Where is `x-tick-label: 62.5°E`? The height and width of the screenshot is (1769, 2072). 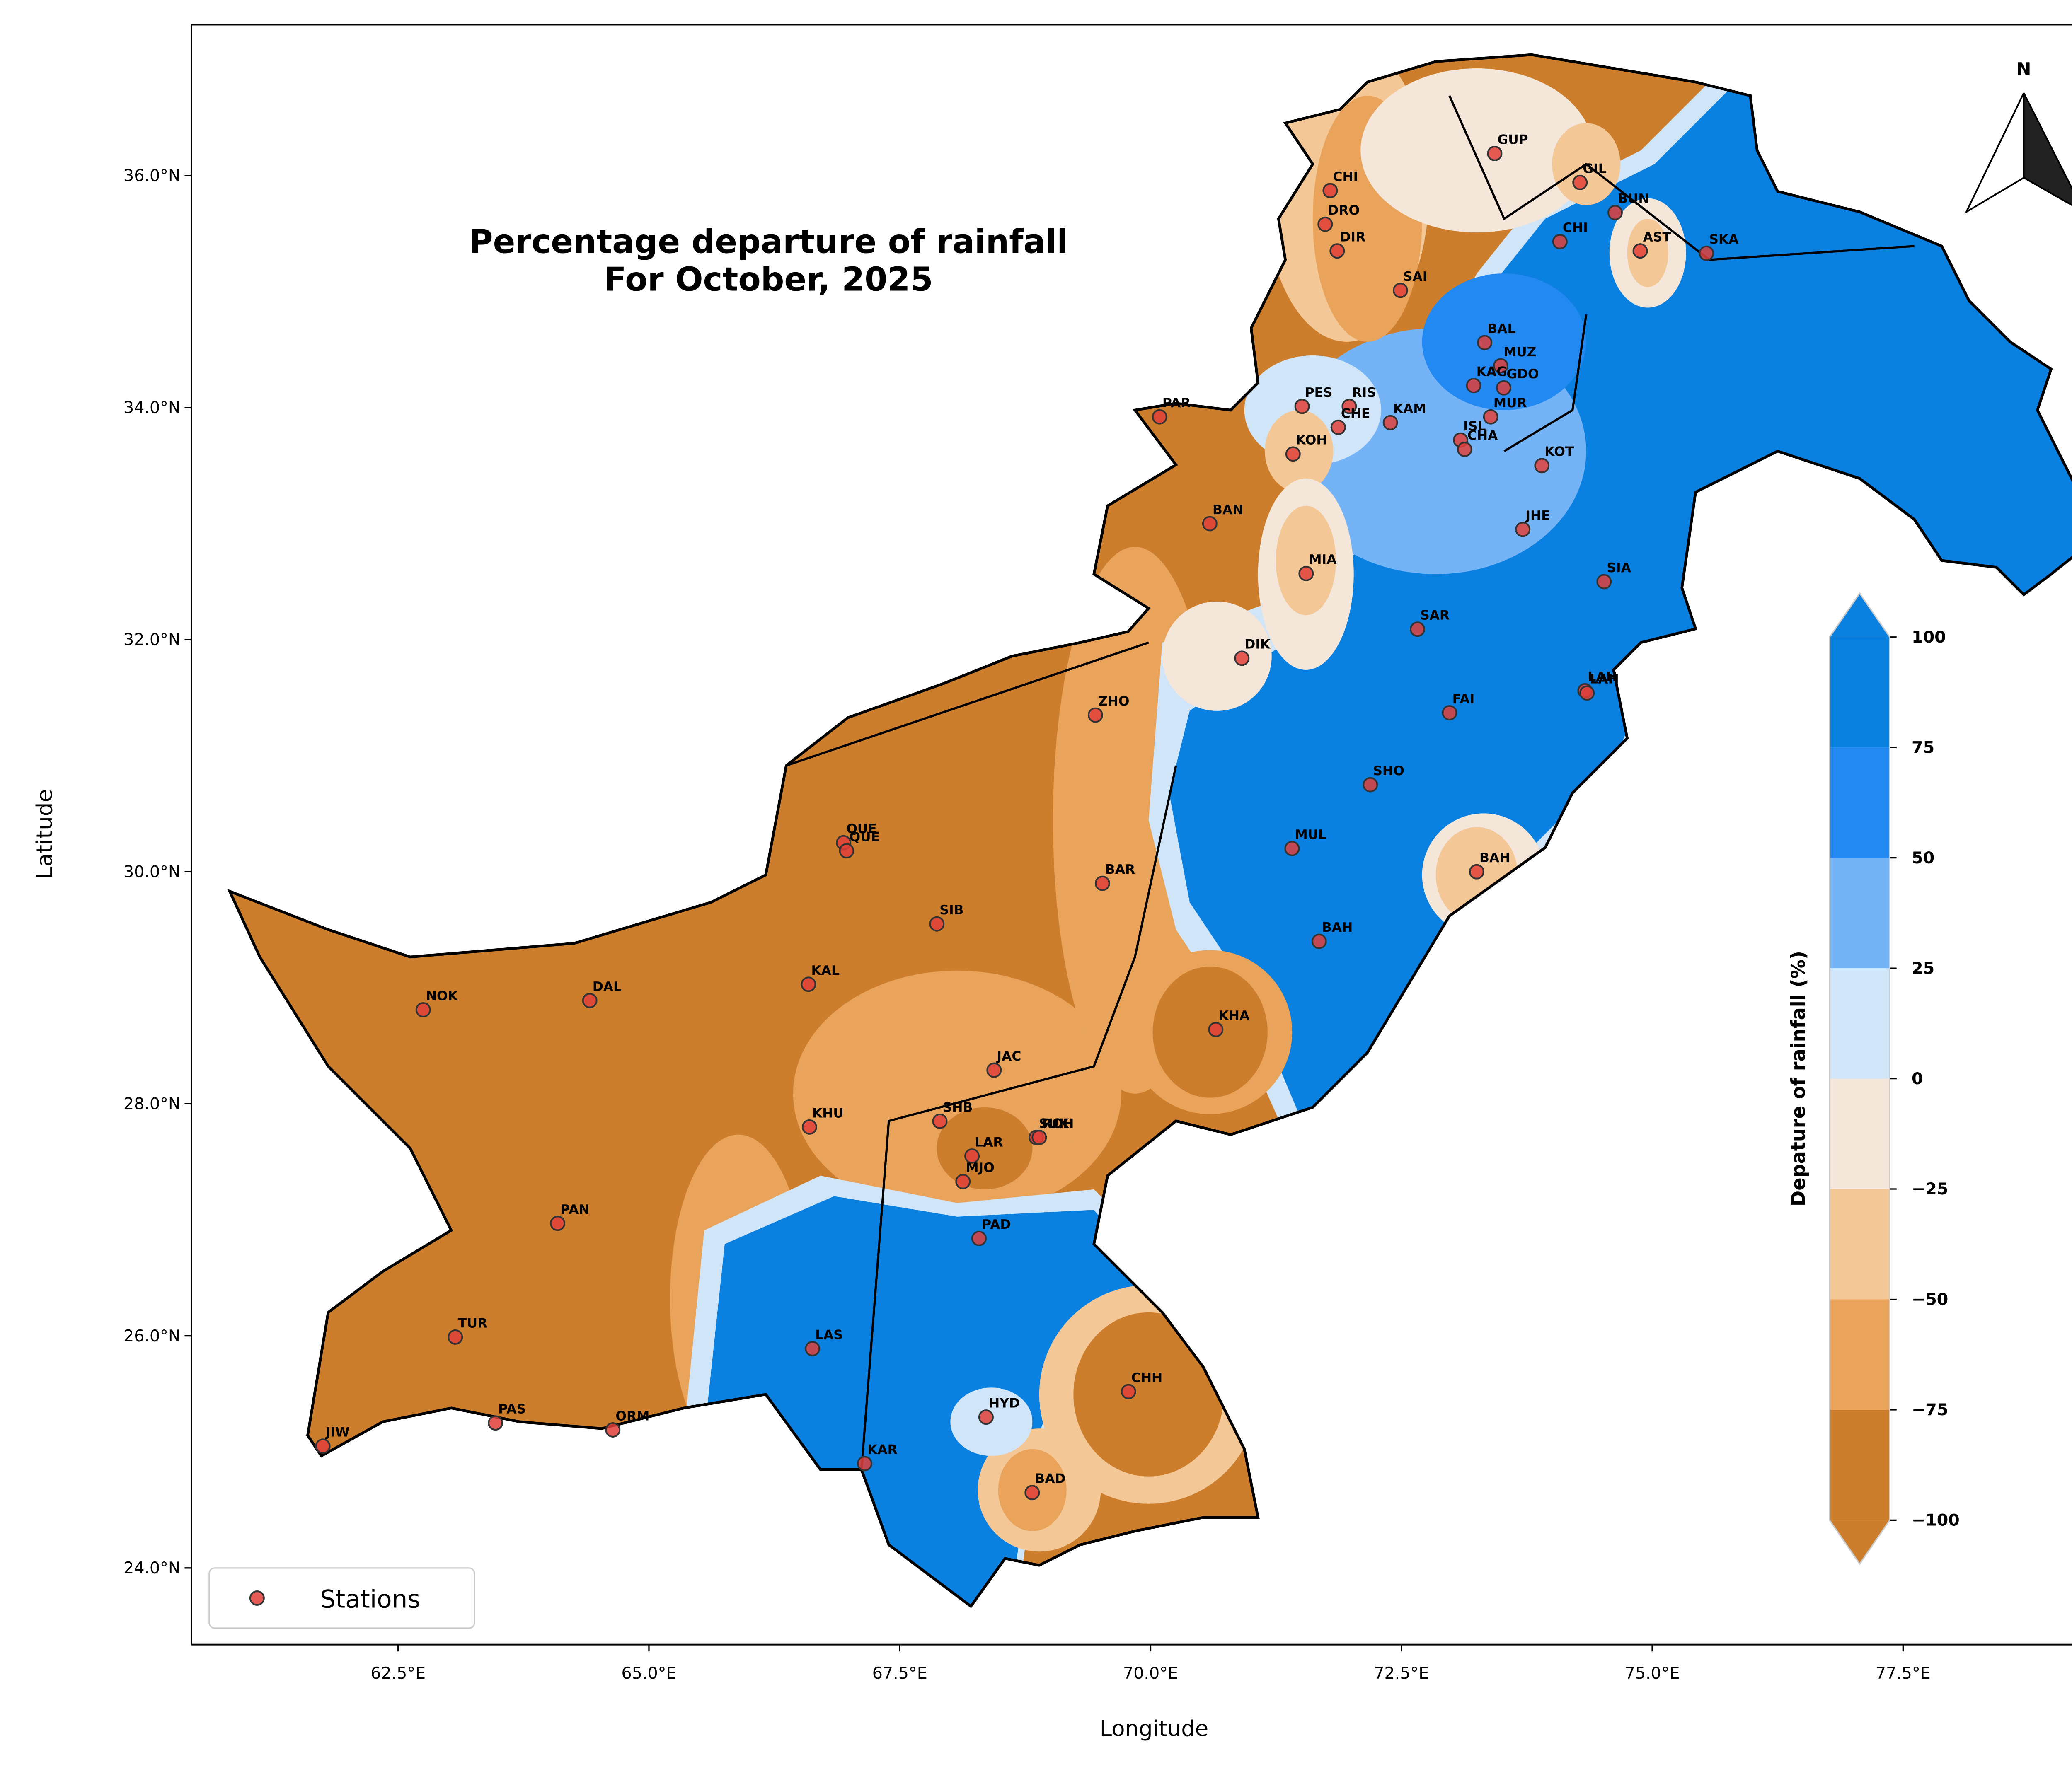 x-tick-label: 62.5°E is located at coordinates (398, 1674).